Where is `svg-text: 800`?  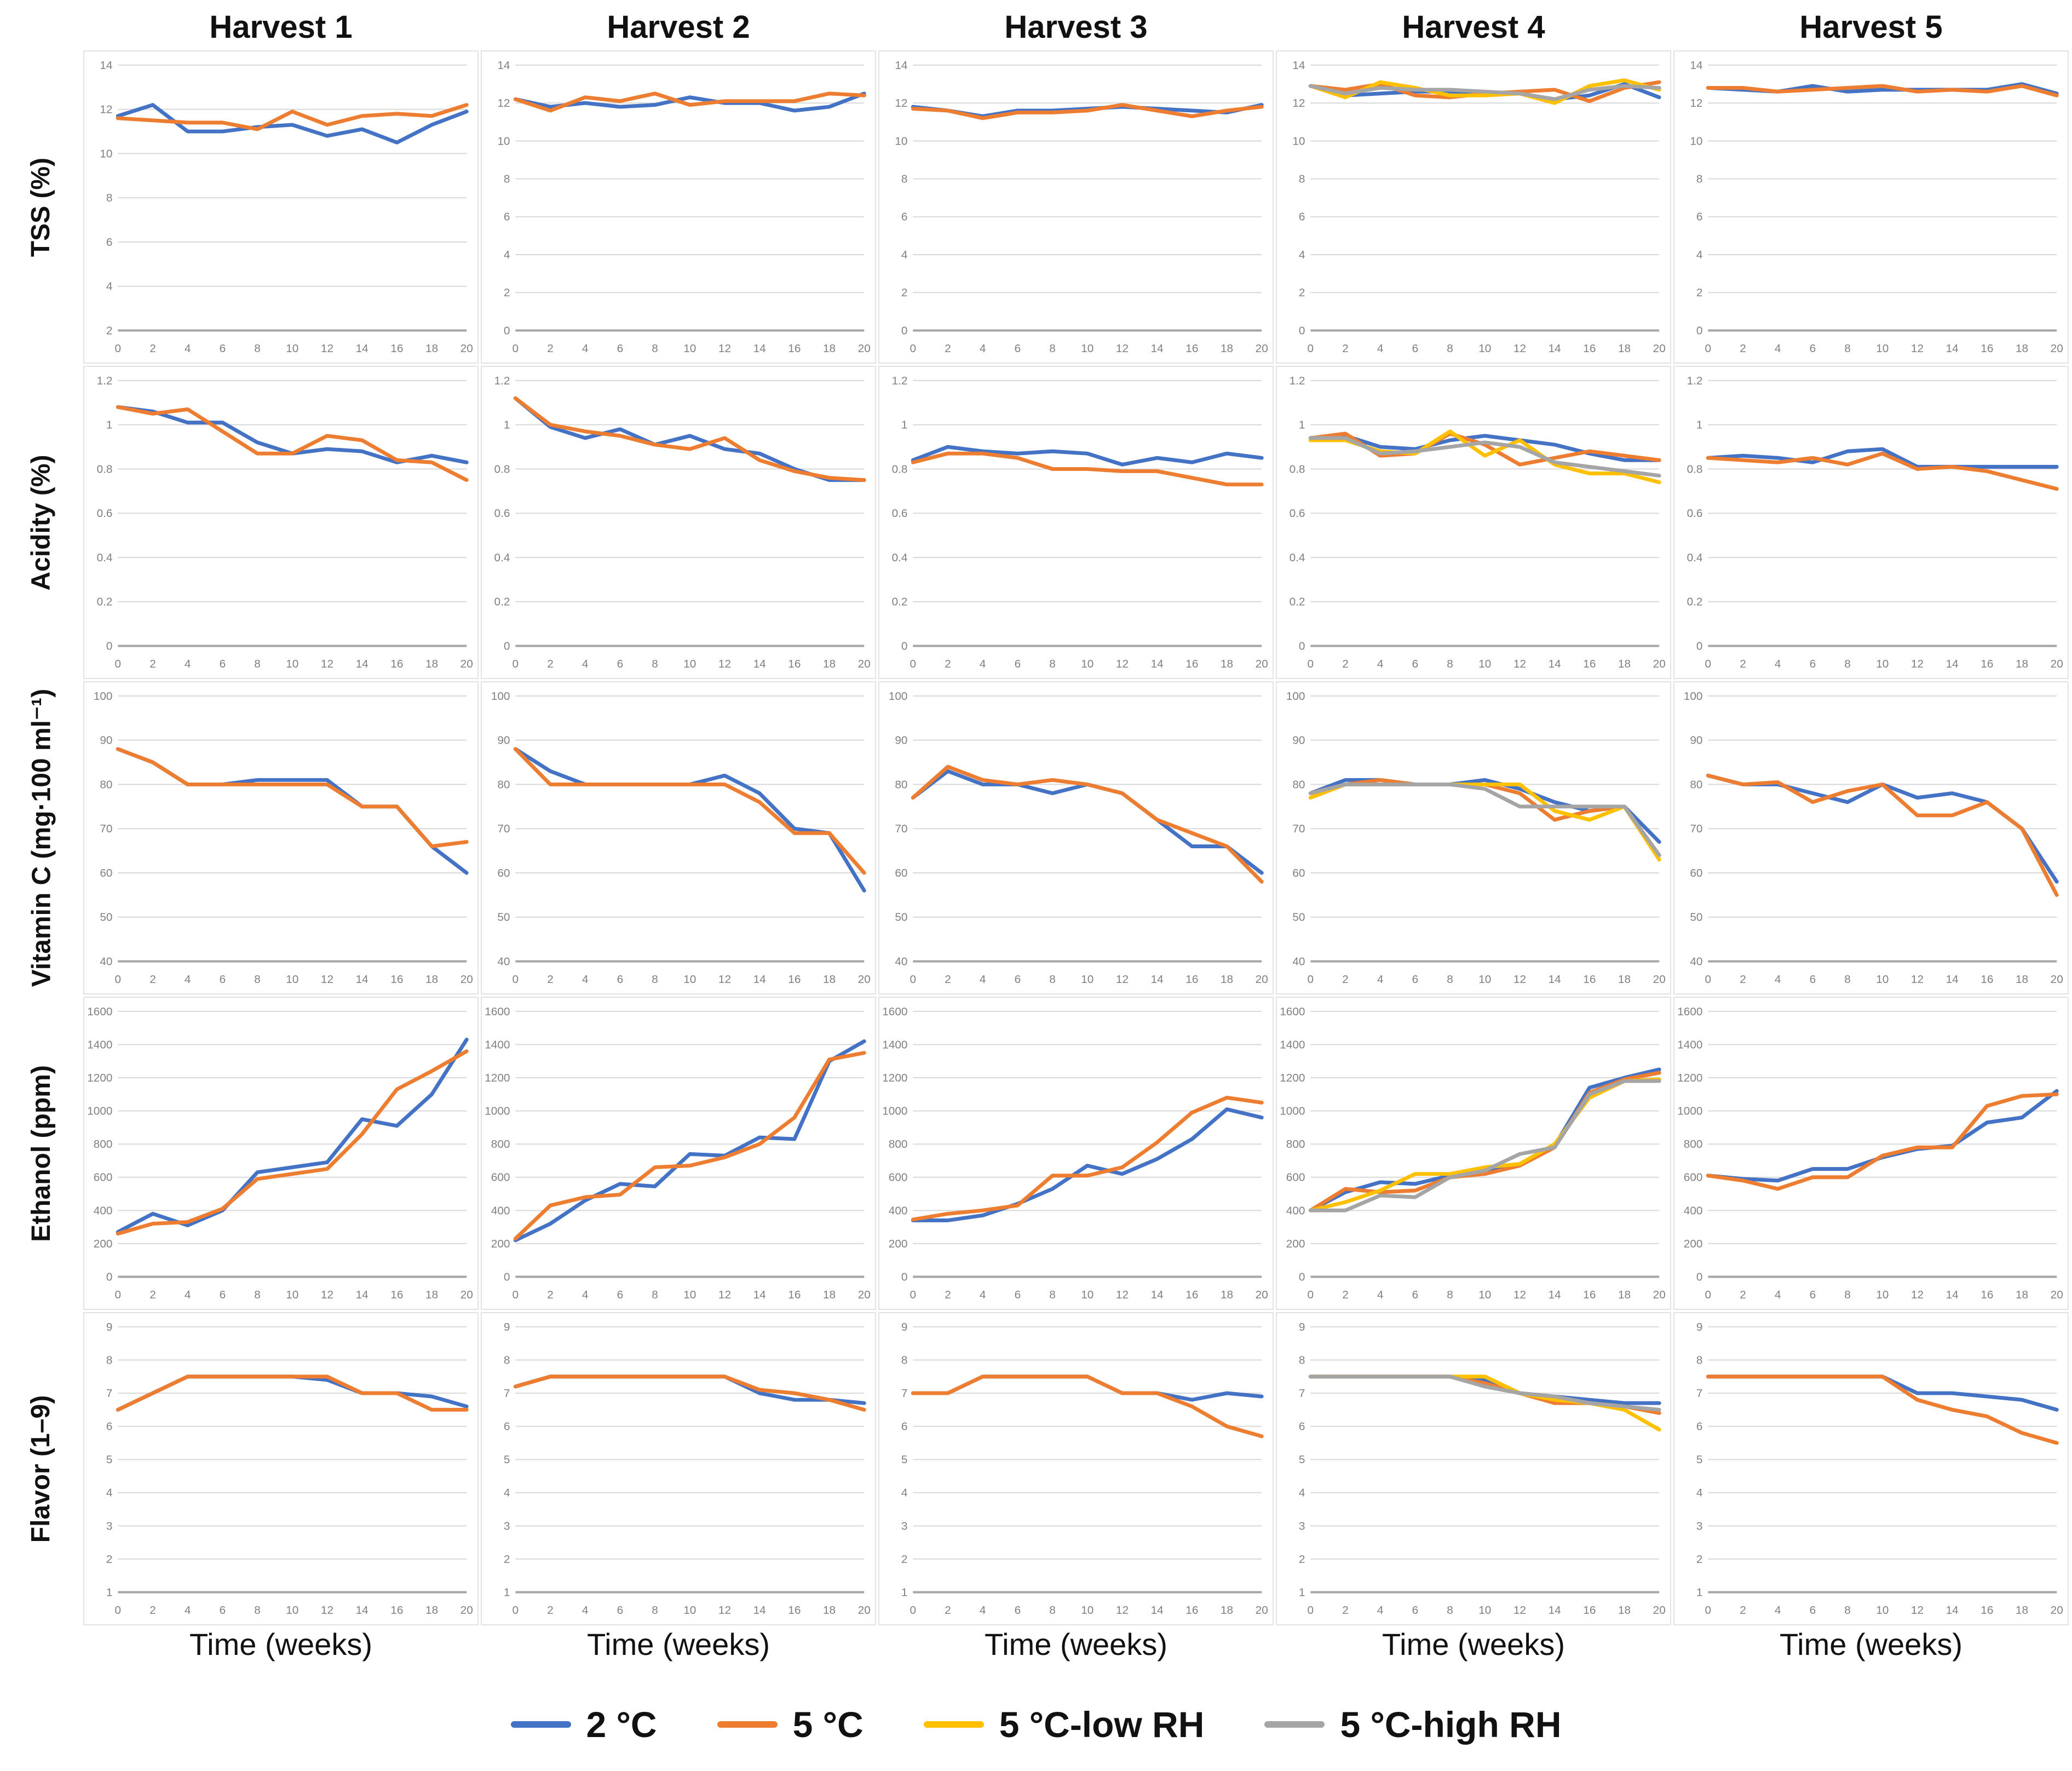
svg-text: 800 is located at coordinates (500, 1145).